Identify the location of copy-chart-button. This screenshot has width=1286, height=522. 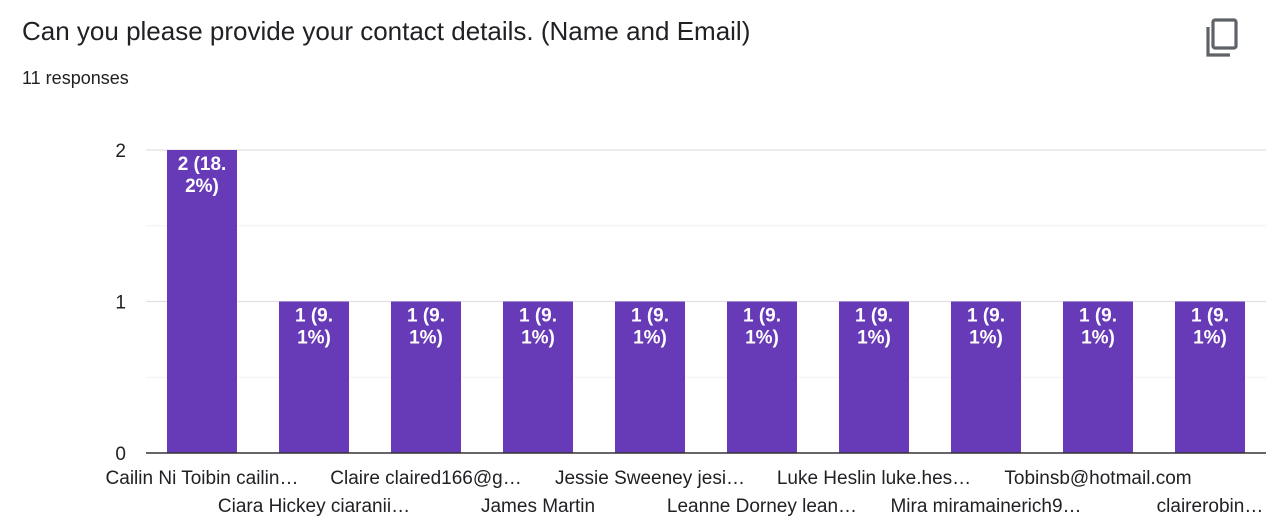
(1222, 38).